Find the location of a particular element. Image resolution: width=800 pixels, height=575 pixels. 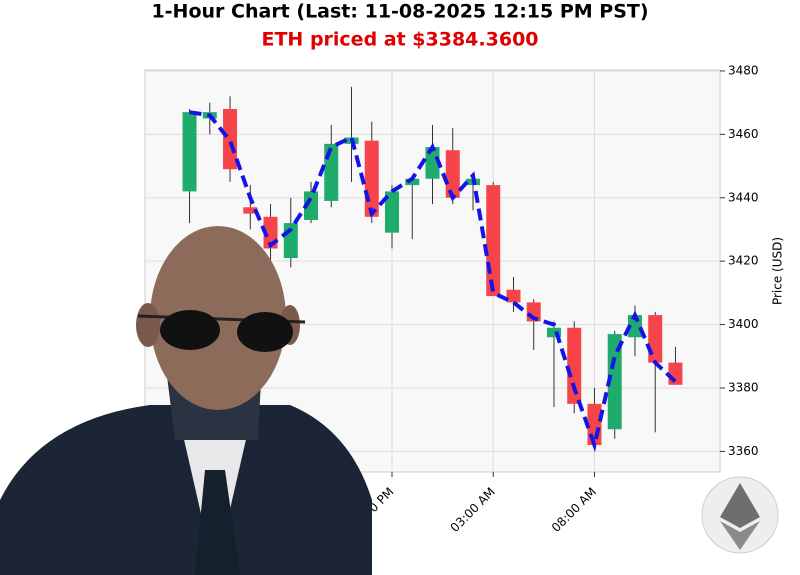

y-tick-label: 3420 is located at coordinates (743, 261).